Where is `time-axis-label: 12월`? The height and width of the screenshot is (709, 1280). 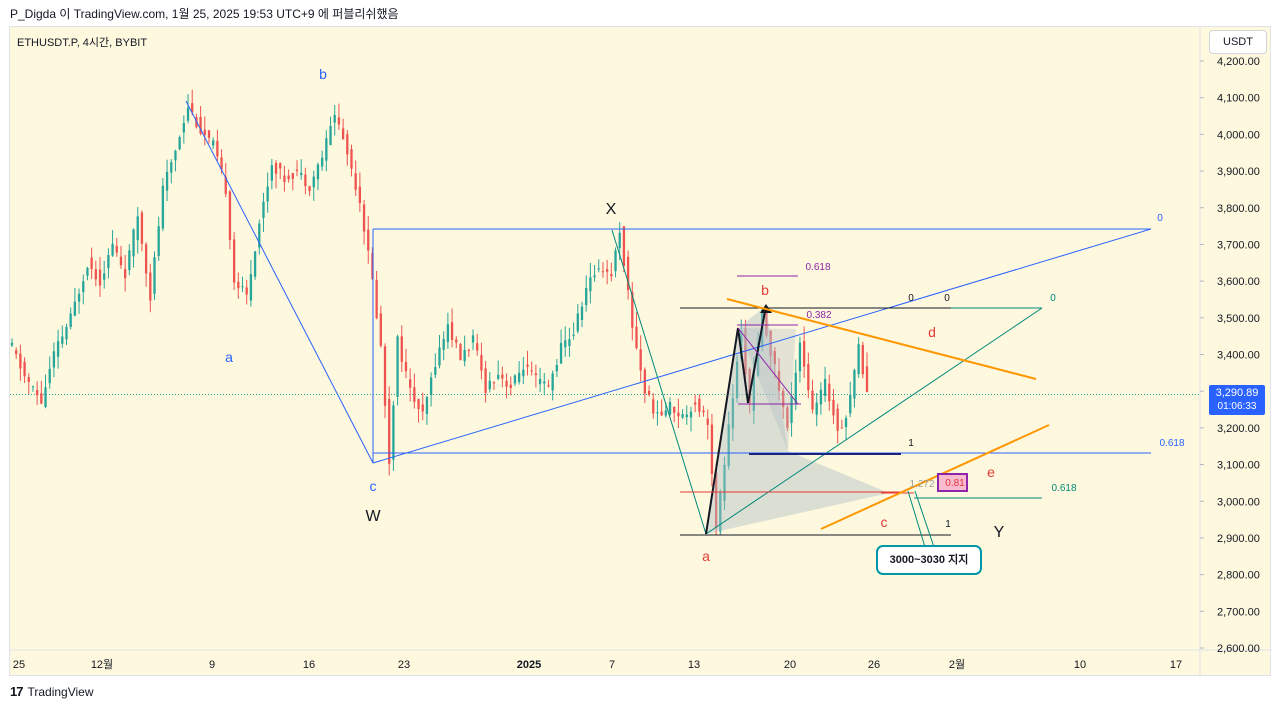
time-axis-label: 12월 is located at coordinates (102, 664).